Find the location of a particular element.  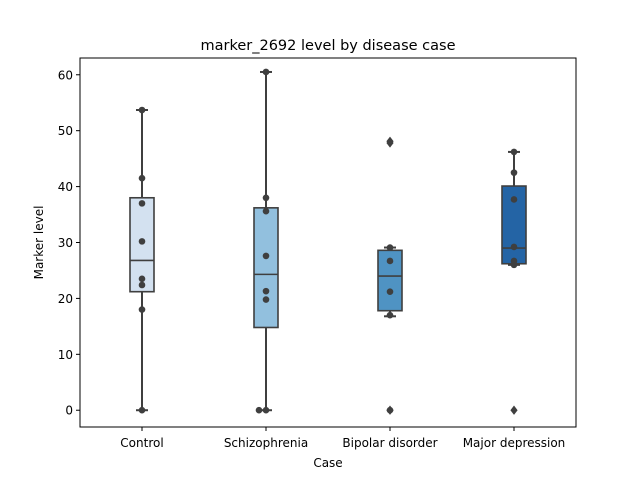

x-tick-label: Major depression is located at coordinates (514, 443).